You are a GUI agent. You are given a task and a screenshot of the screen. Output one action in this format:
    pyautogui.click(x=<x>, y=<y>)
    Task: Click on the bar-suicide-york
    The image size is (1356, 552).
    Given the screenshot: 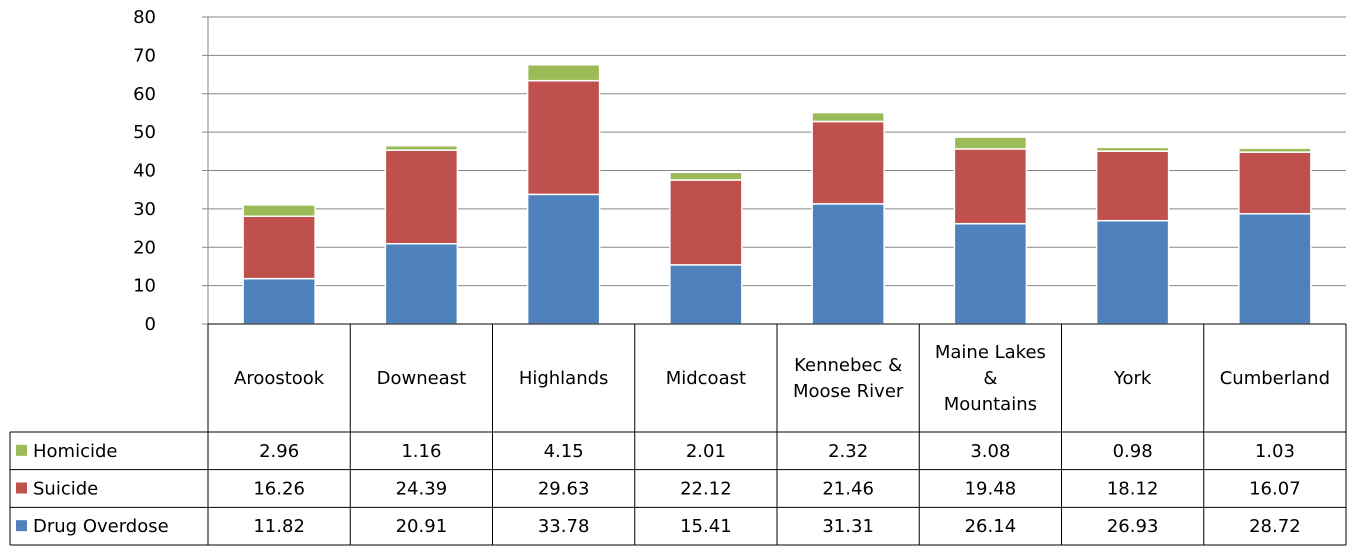 What is the action you would take?
    pyautogui.click(x=1132, y=186)
    